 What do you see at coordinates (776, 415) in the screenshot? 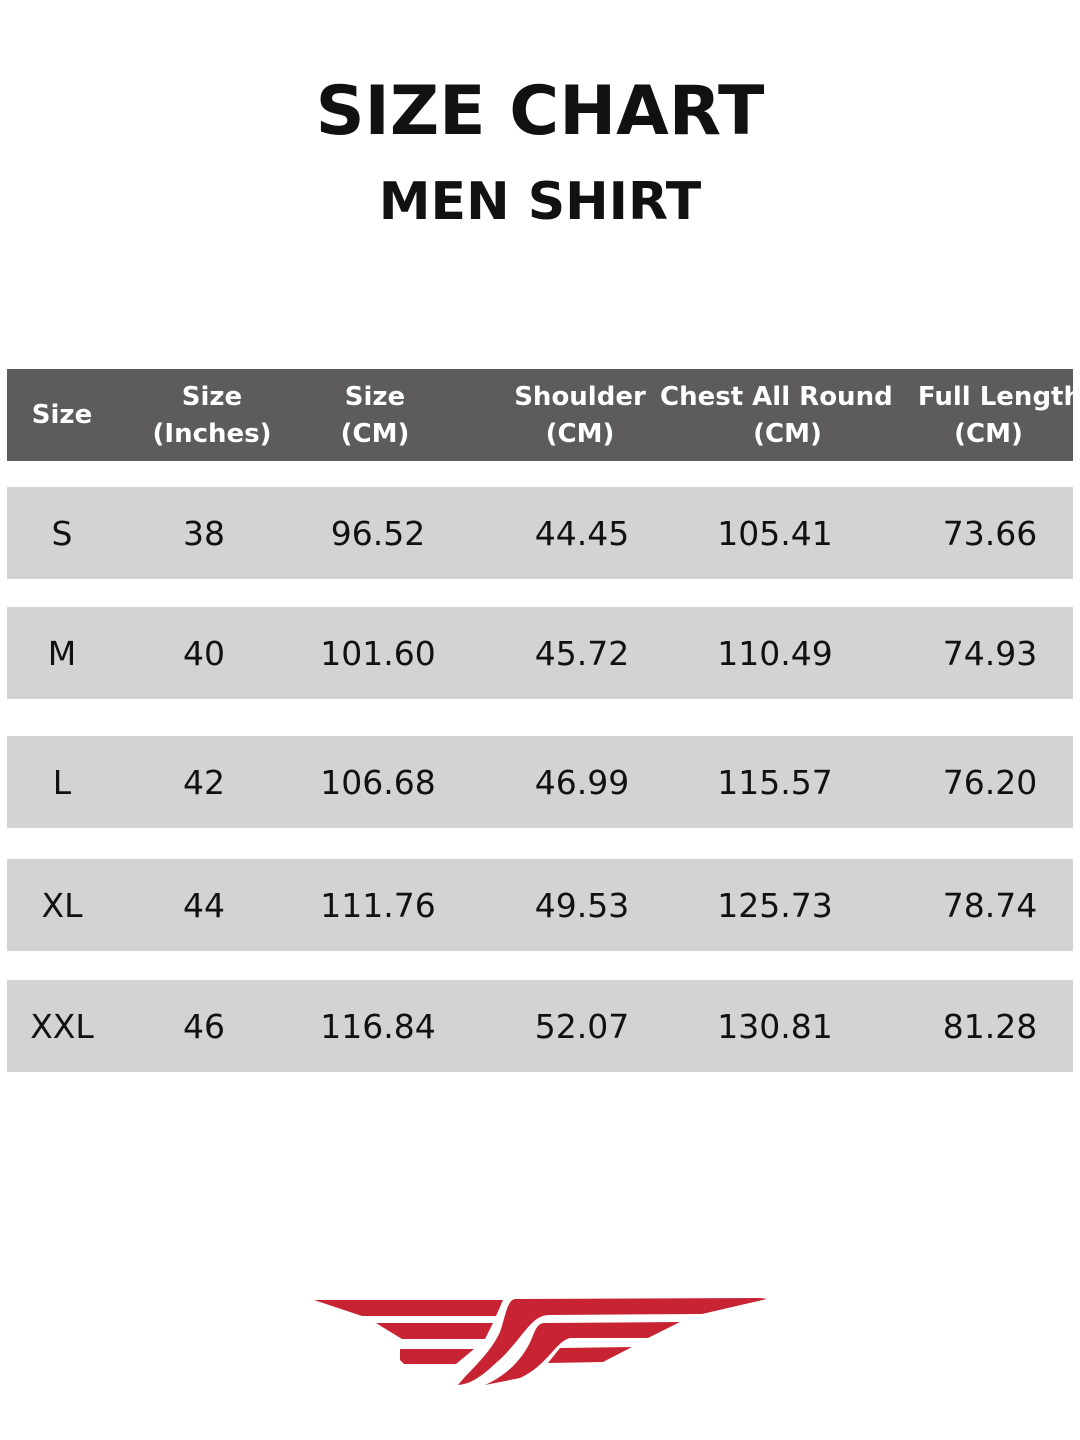
I see `header-chest: Chest All Round (CM)` at bounding box center [776, 415].